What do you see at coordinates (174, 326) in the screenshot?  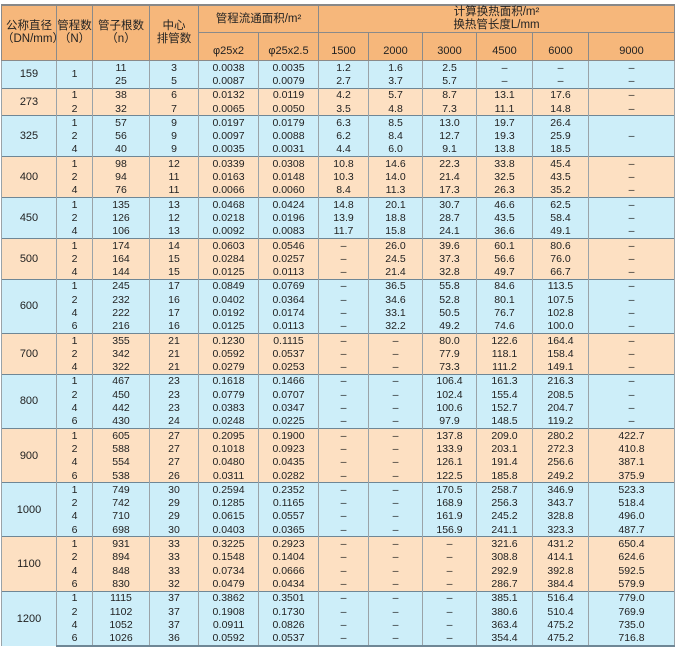 I see `cell-center: 16` at bounding box center [174, 326].